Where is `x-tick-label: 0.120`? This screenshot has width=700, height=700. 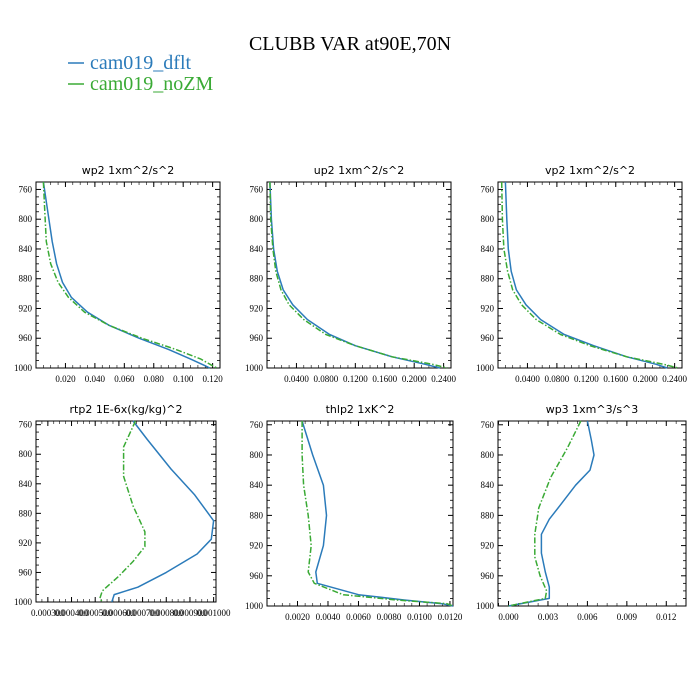 x-tick-label: 0.120 is located at coordinates (213, 379).